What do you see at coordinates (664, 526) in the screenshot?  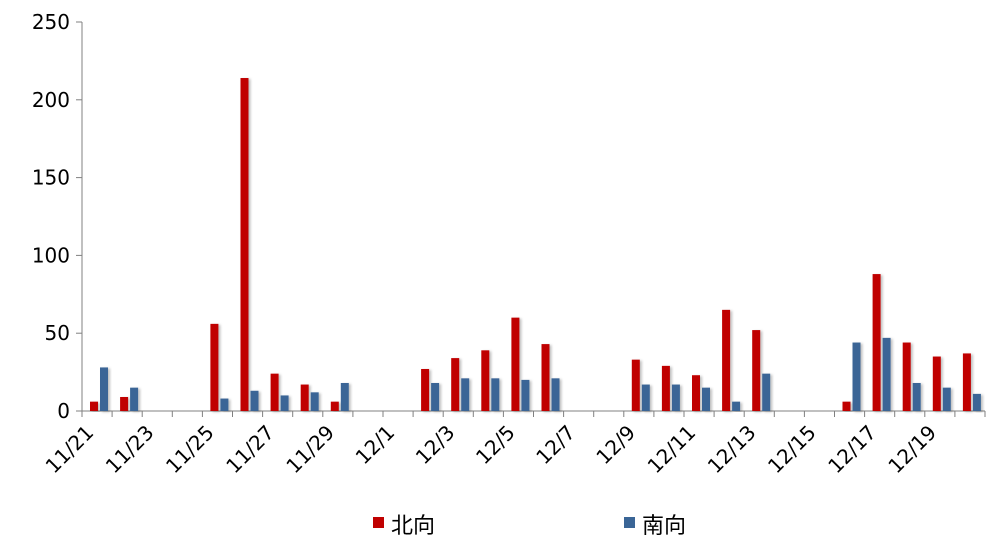 I see `legend-label: 南向` at bounding box center [664, 526].